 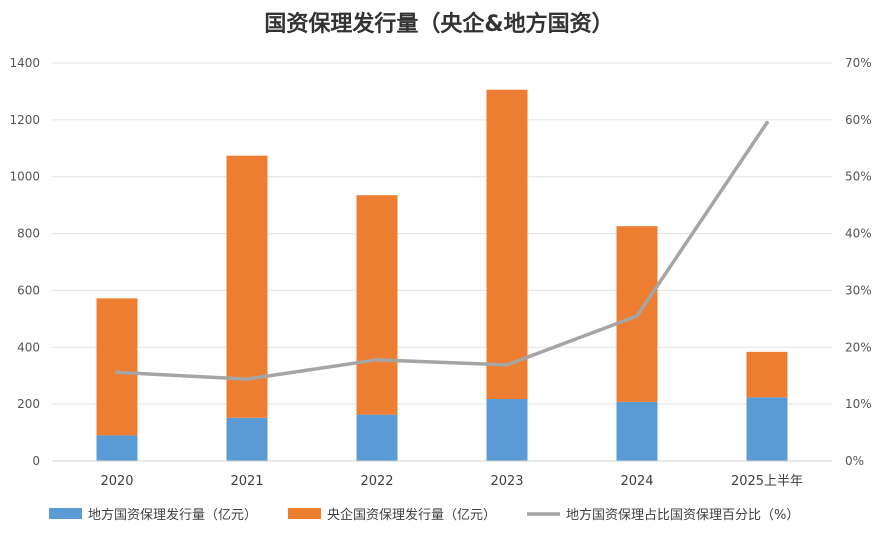 What do you see at coordinates (442, 474) in the screenshot?
I see `x-axis: 2020 2021 2022 2023 2024 2025上半年` at bounding box center [442, 474].